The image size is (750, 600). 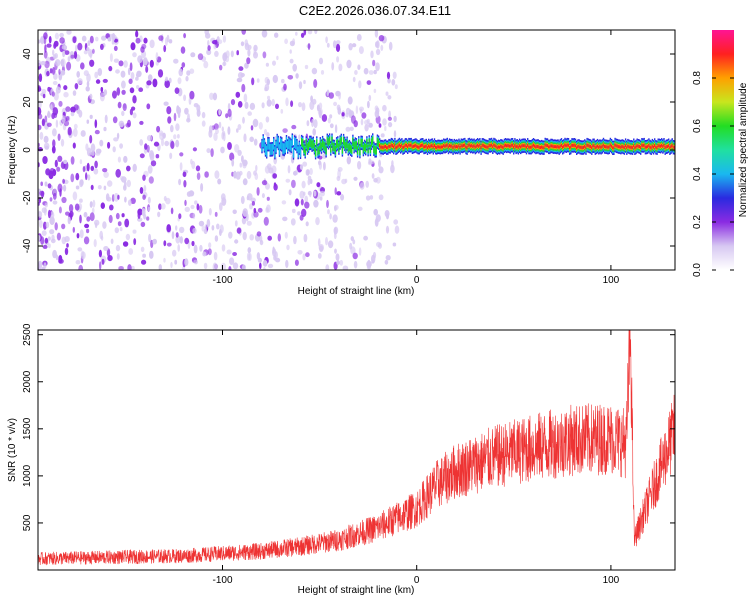 I want to click on chart-title: C2E2.2026.036.07.34.E11, so click(x=375, y=10).